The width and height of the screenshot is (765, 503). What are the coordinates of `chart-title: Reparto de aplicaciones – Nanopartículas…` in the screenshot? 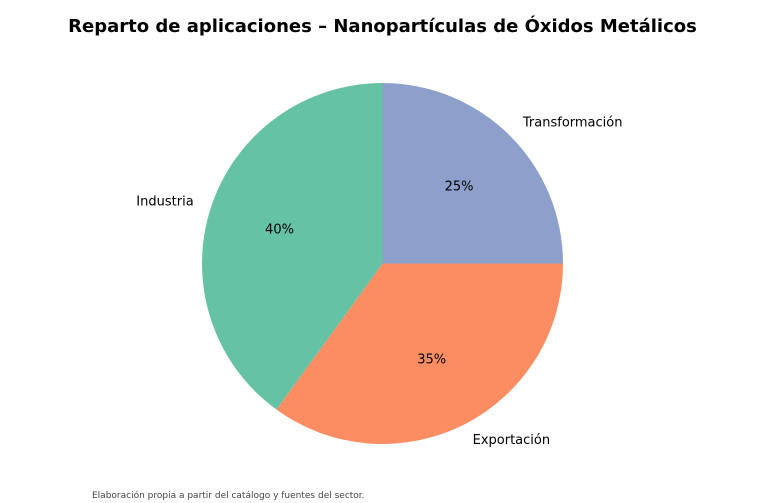 It's located at (382, 26).